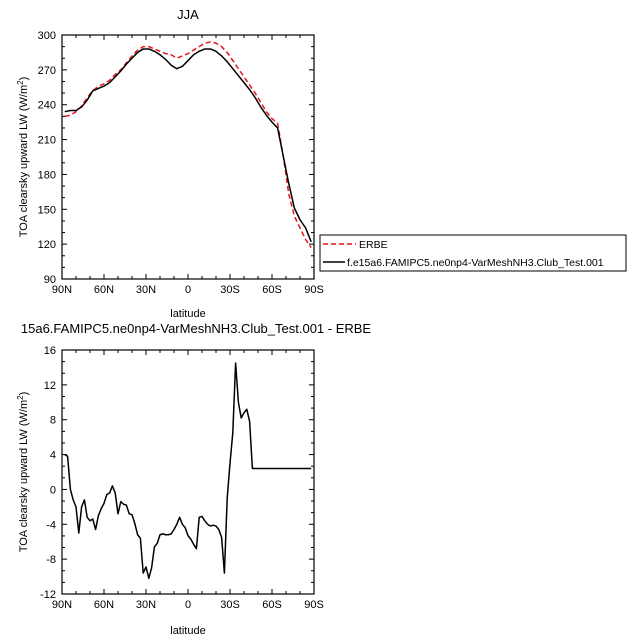 This screenshot has width=641, height=642. Describe the element at coordinates (20, 82) in the screenshot. I see `top-y-axis-label-sup: 2` at that location.